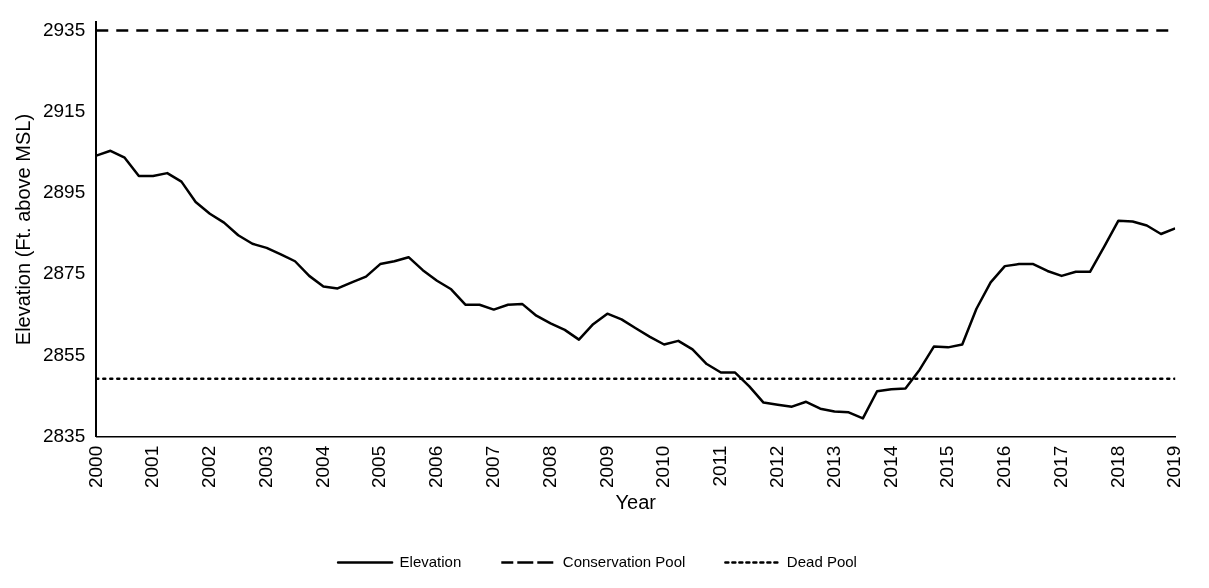 Image resolution: width=1209 pixels, height=588 pixels. Describe the element at coordinates (833, 467) in the screenshot. I see `x-tick-label: 2013` at that location.